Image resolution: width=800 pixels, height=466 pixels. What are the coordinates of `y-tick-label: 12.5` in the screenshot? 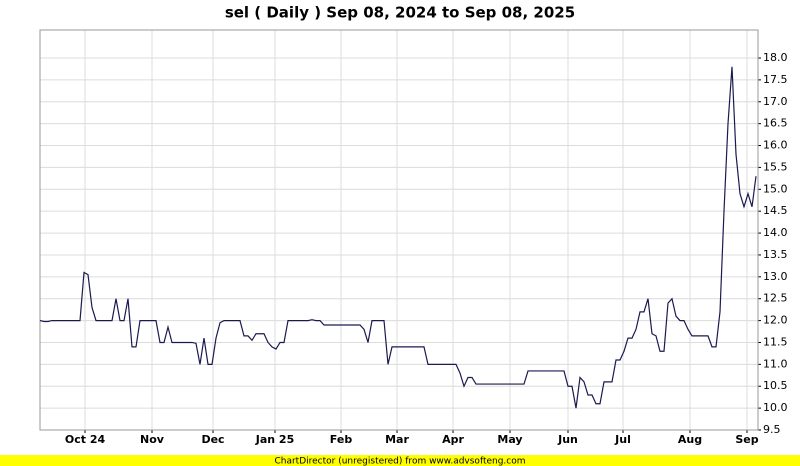 It's located at (775, 298).